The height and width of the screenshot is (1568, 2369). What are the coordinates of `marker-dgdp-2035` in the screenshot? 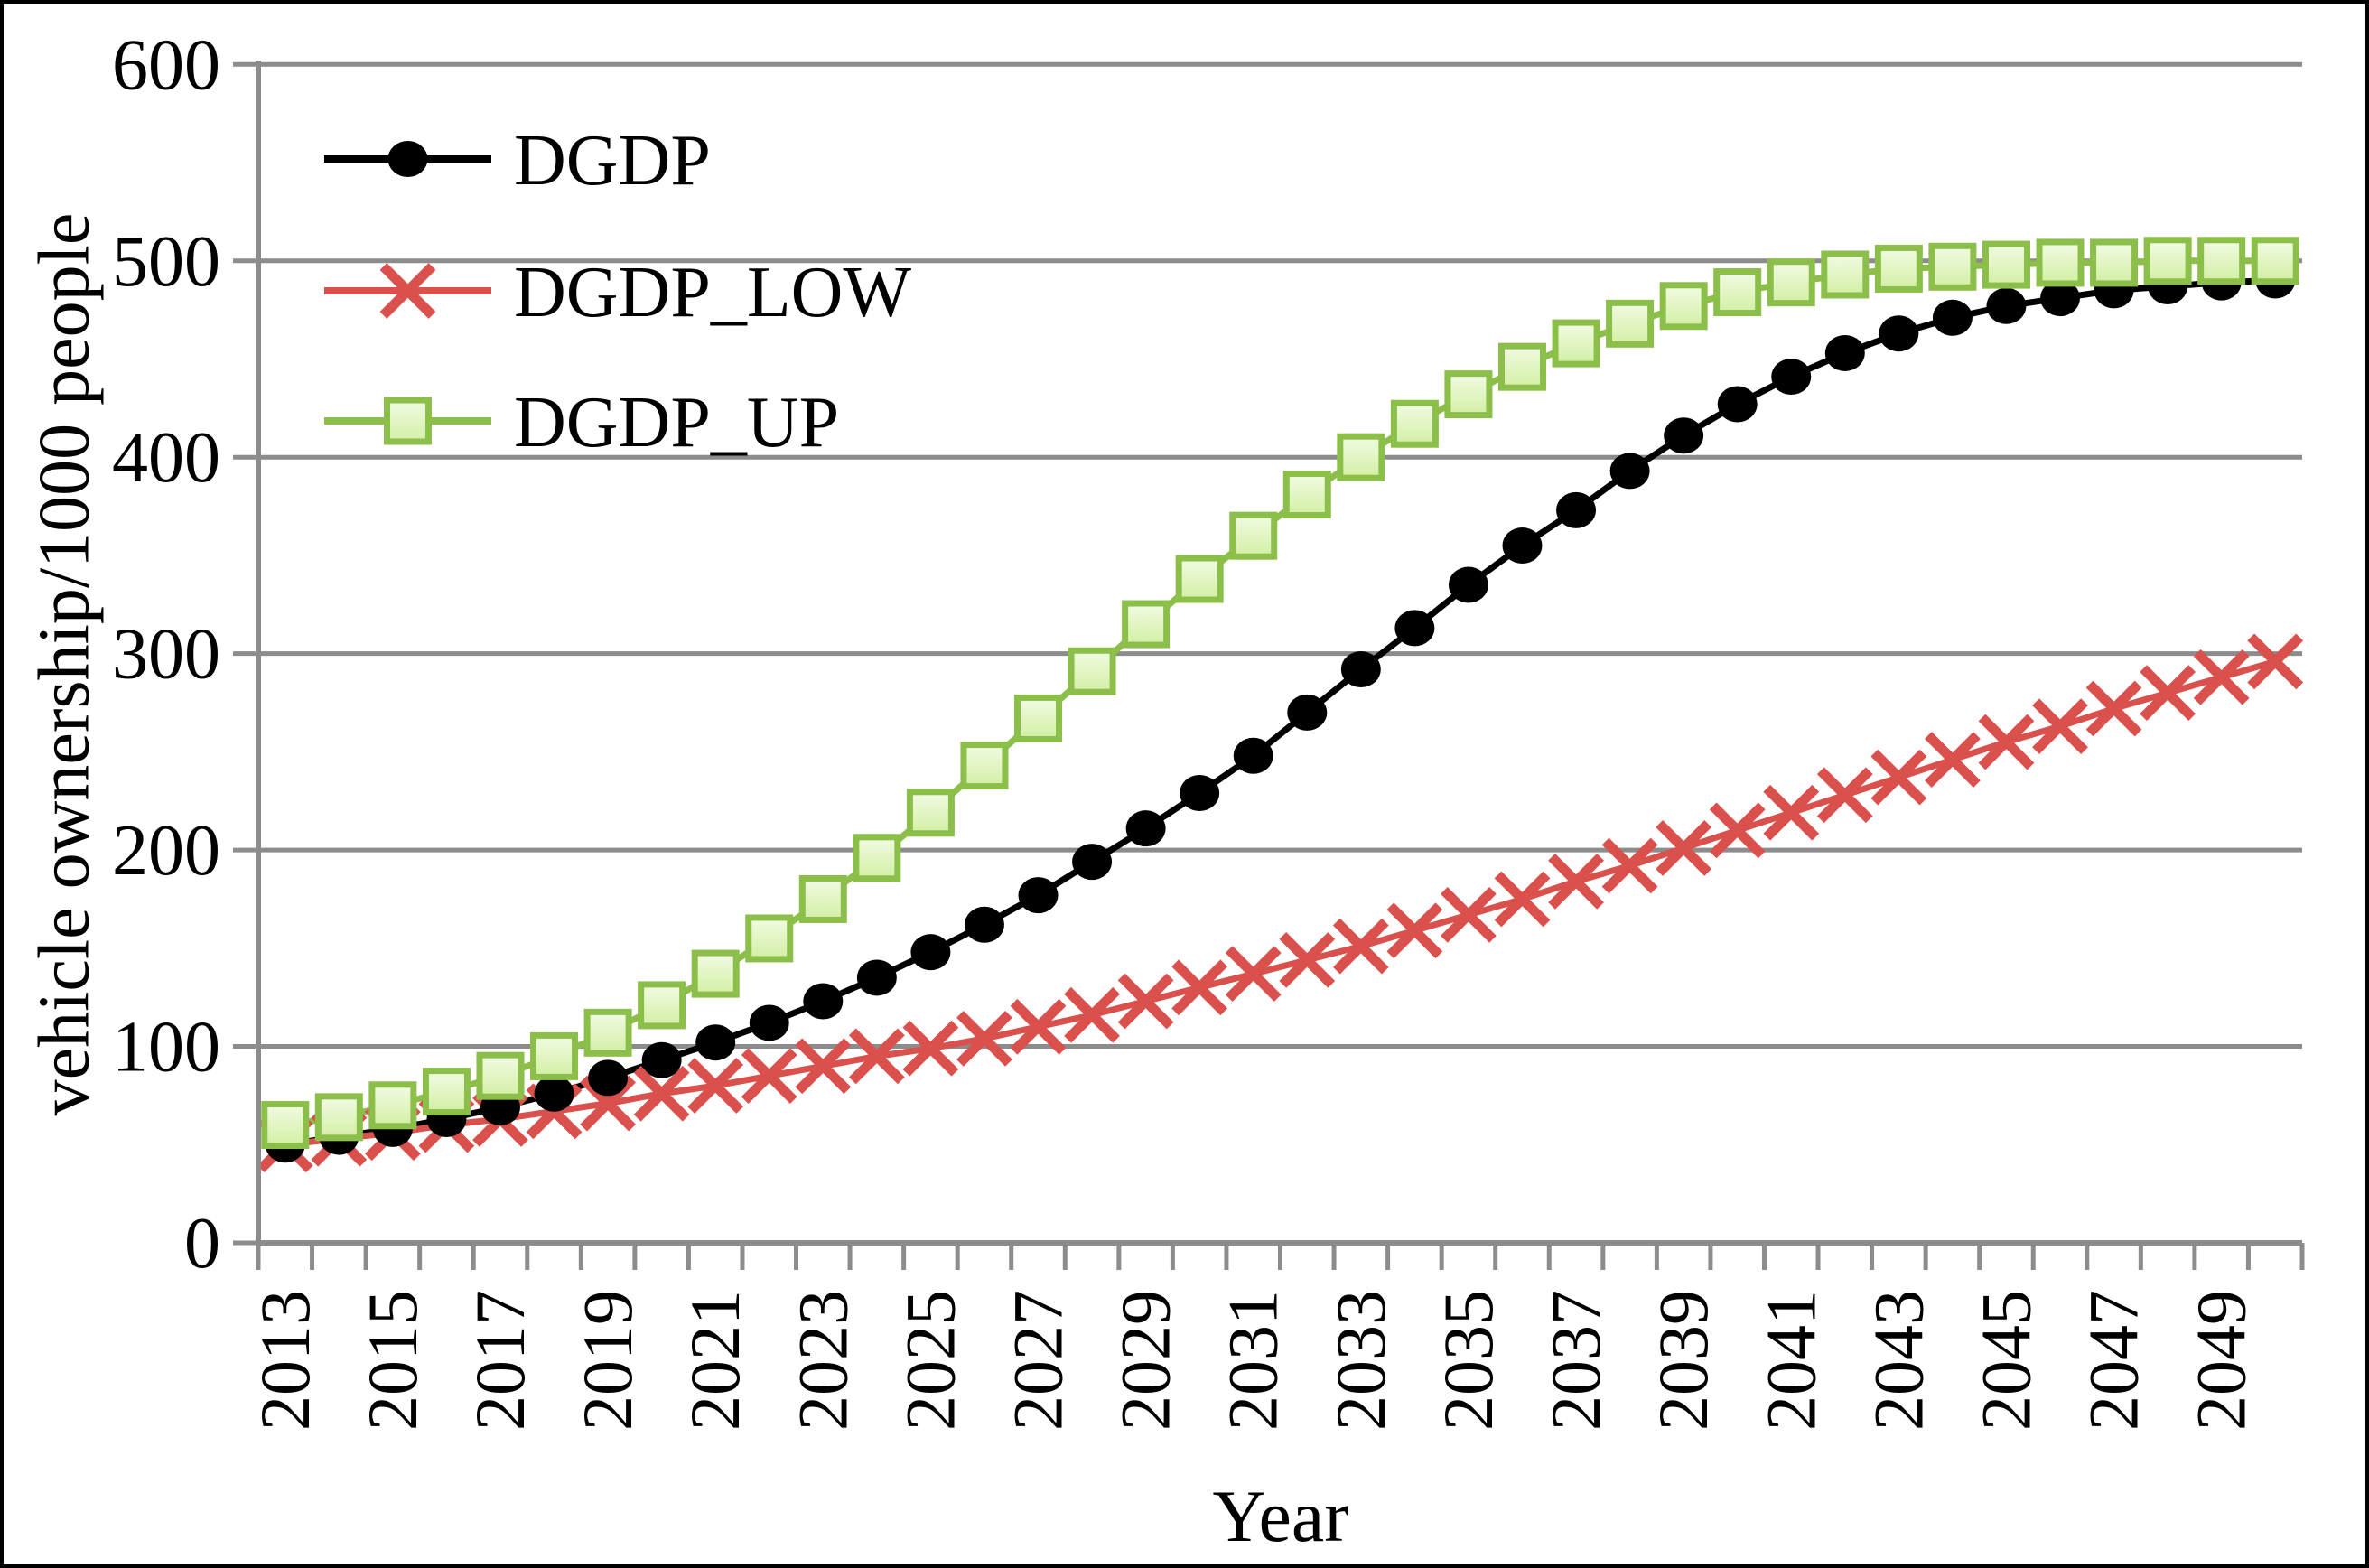 It's located at (1468, 584).